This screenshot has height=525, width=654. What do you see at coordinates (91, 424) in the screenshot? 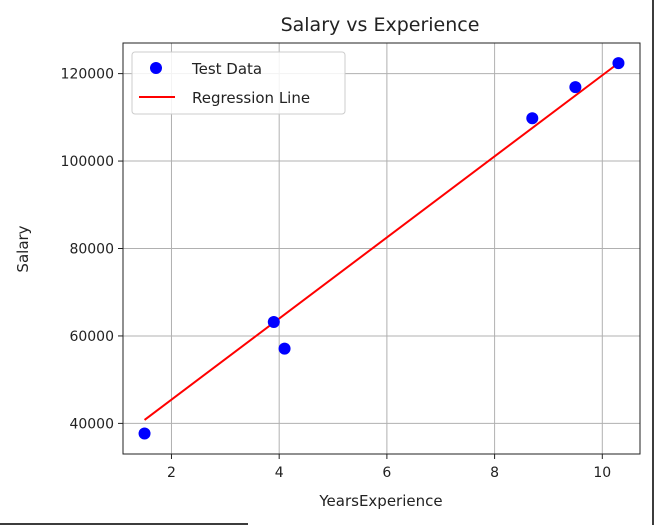
I see `y-tick-label: 40000` at bounding box center [91, 424].